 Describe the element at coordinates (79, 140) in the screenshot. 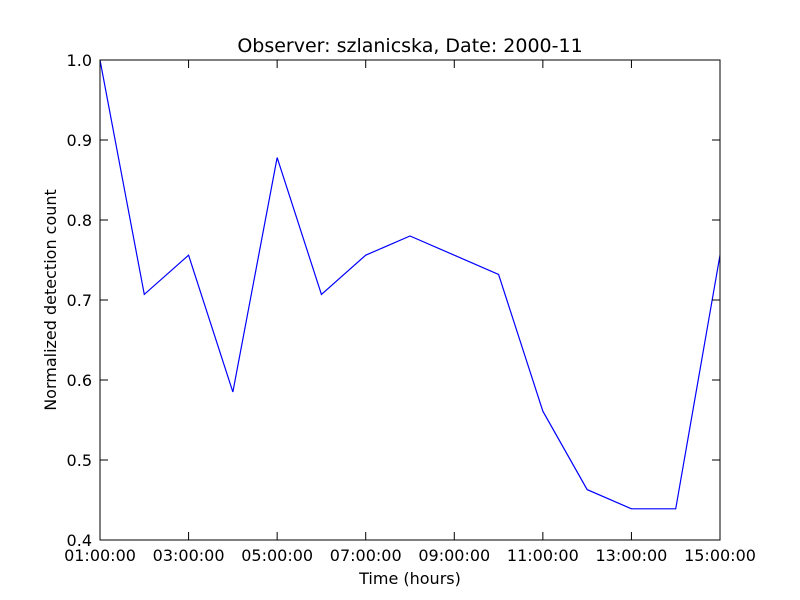

I see `y-tick-label: 0.9` at that location.